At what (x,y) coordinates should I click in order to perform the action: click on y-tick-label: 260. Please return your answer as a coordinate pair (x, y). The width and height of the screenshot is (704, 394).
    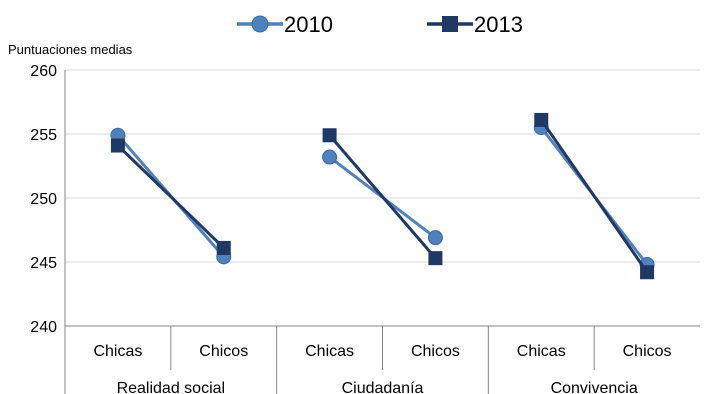
    Looking at the image, I should click on (43, 71).